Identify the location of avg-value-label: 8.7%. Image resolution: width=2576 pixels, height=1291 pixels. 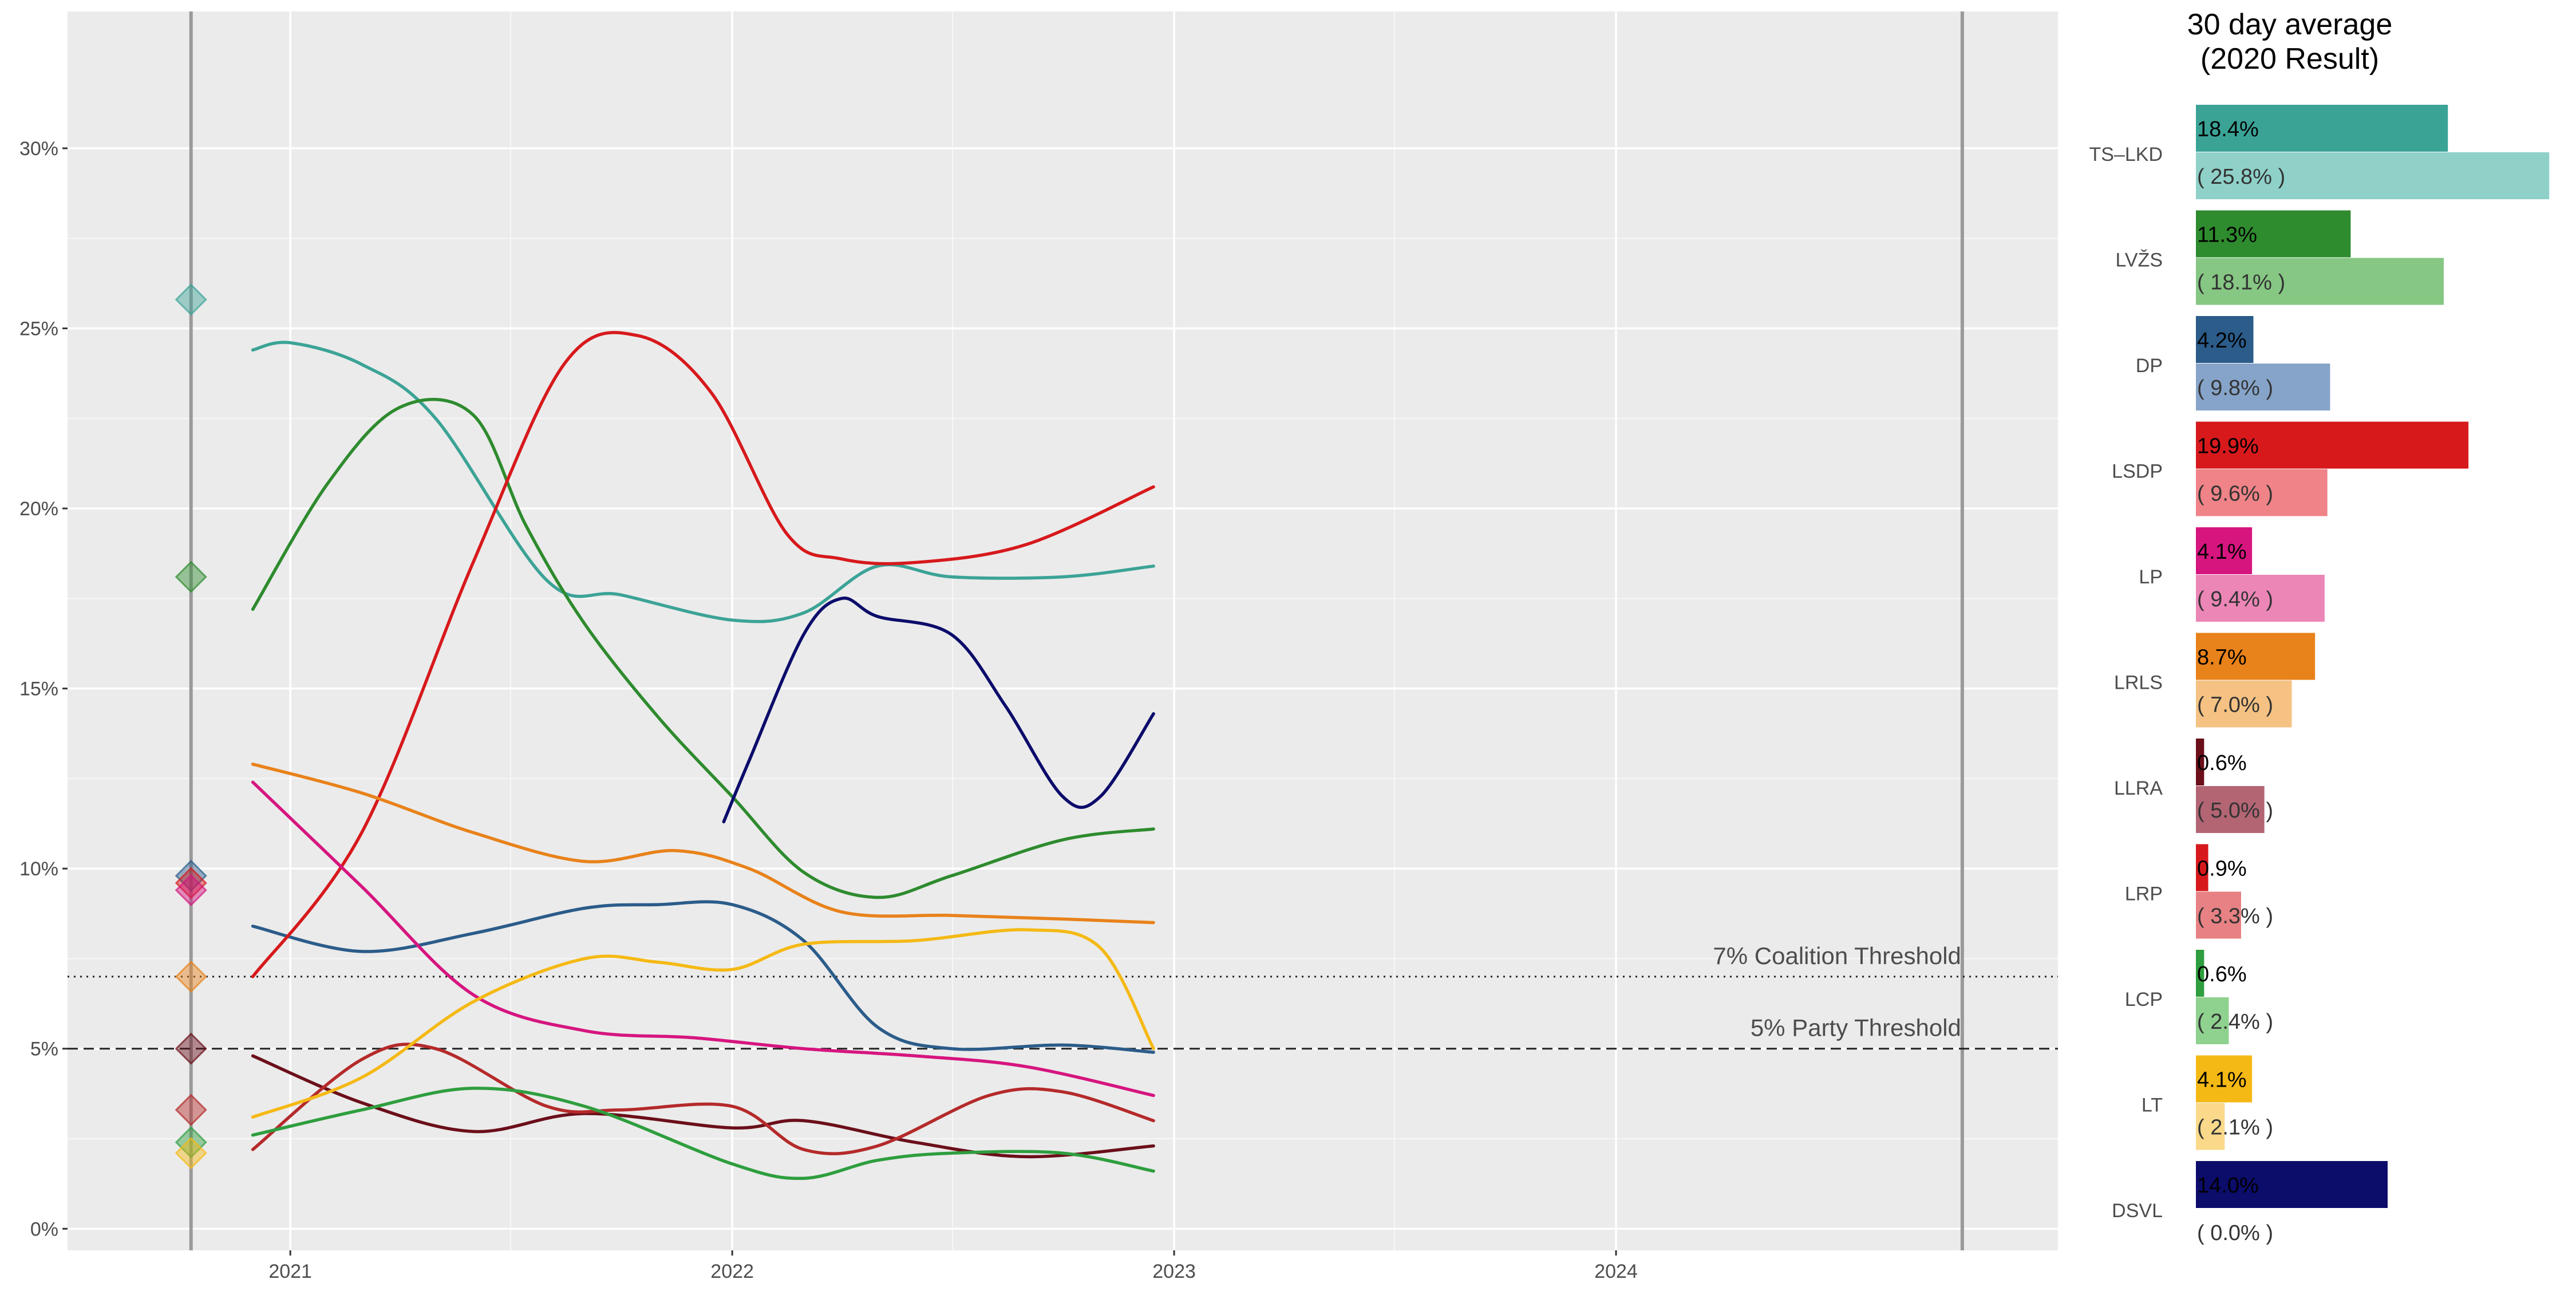
(2222, 658).